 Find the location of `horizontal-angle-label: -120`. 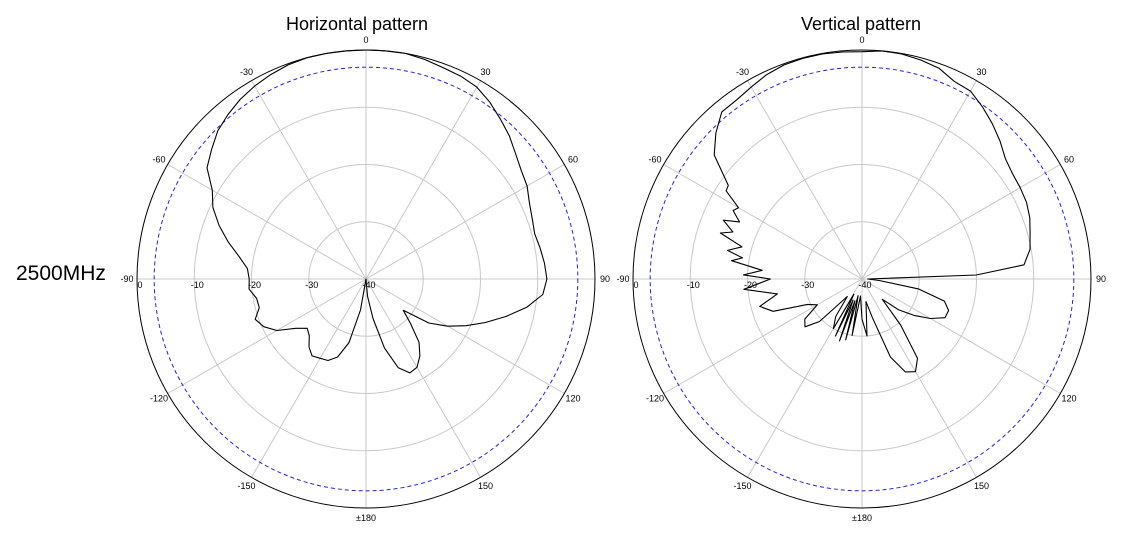

horizontal-angle-label: -120 is located at coordinates (159, 399).